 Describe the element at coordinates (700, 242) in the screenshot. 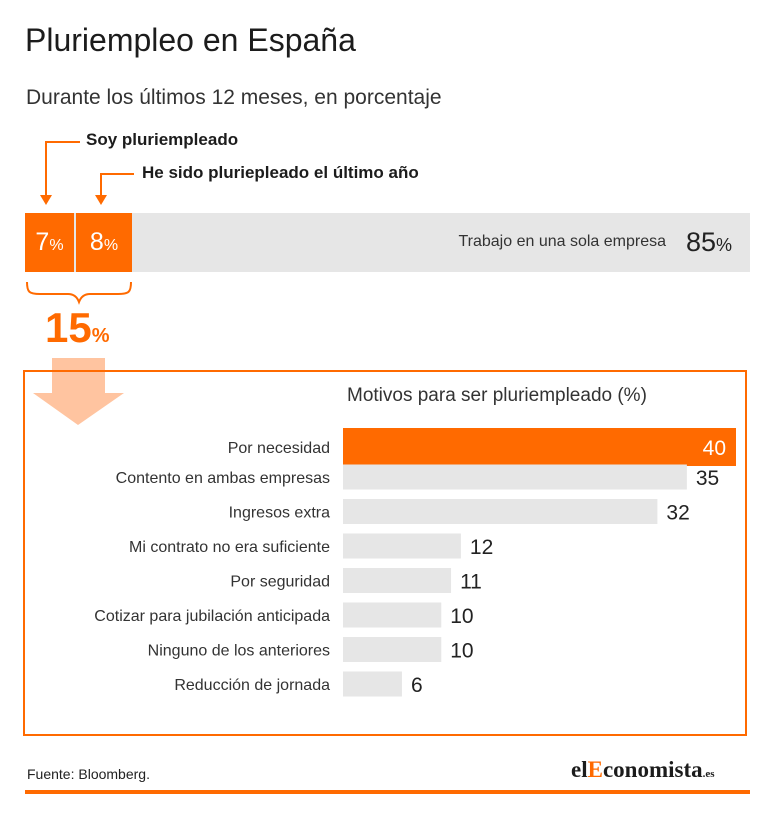

I see `single-job-number: 85` at that location.